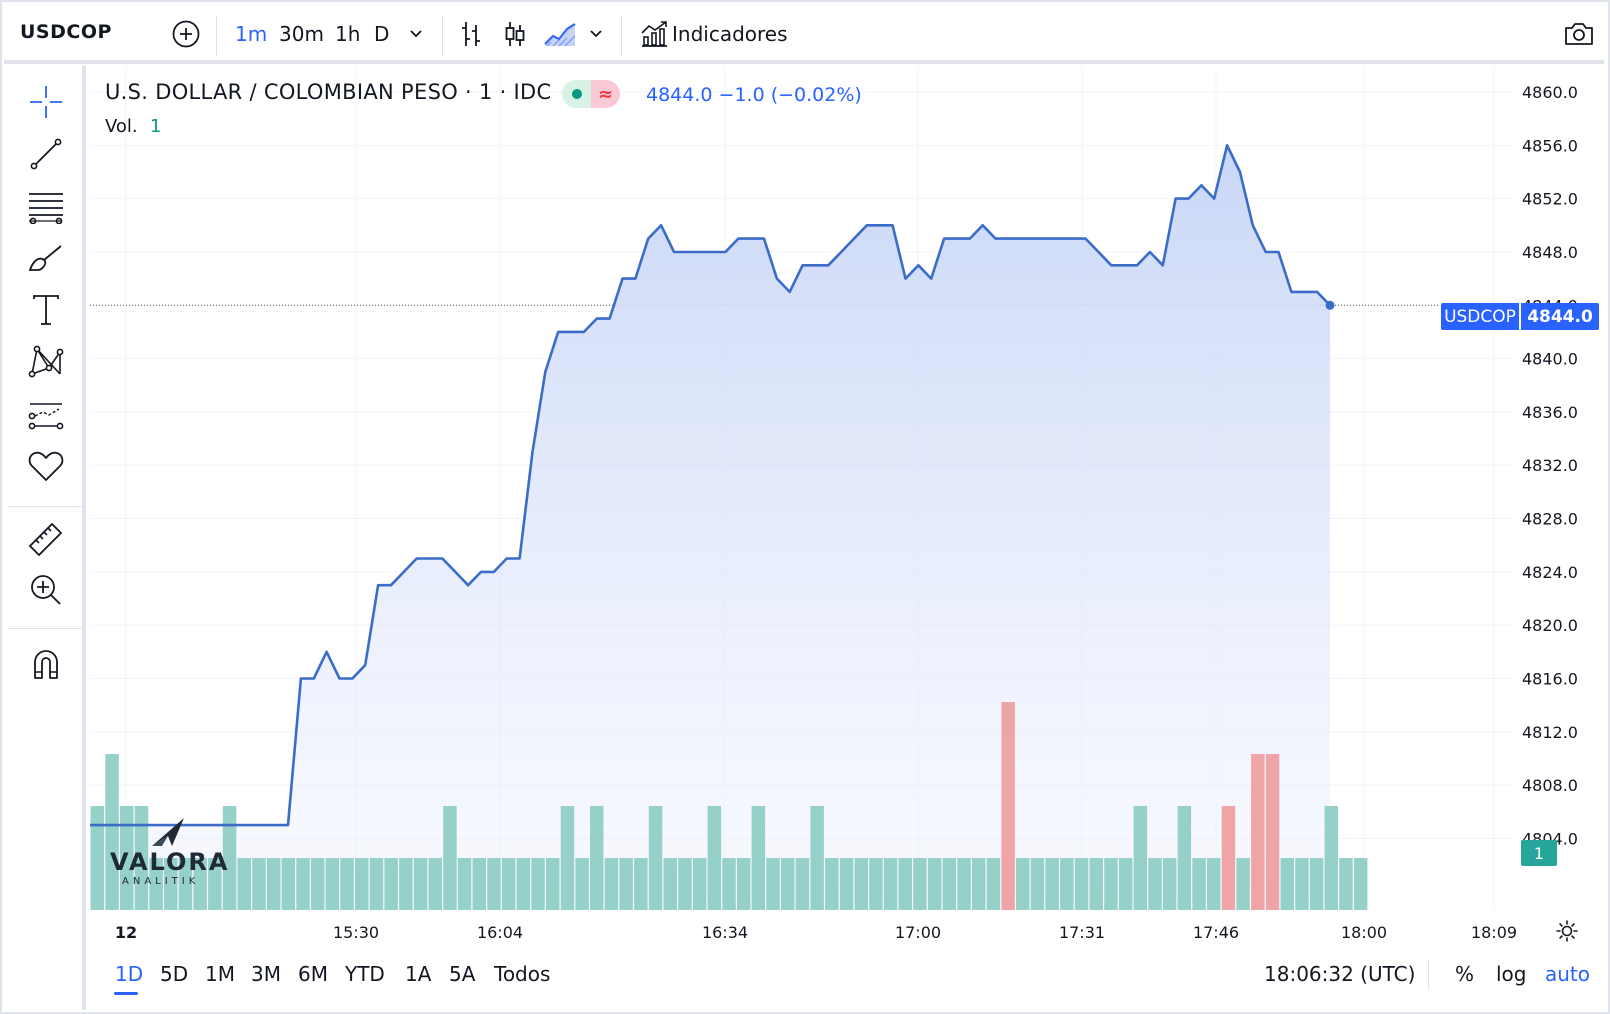  I want to click on range-1d: 1D, so click(129, 974).